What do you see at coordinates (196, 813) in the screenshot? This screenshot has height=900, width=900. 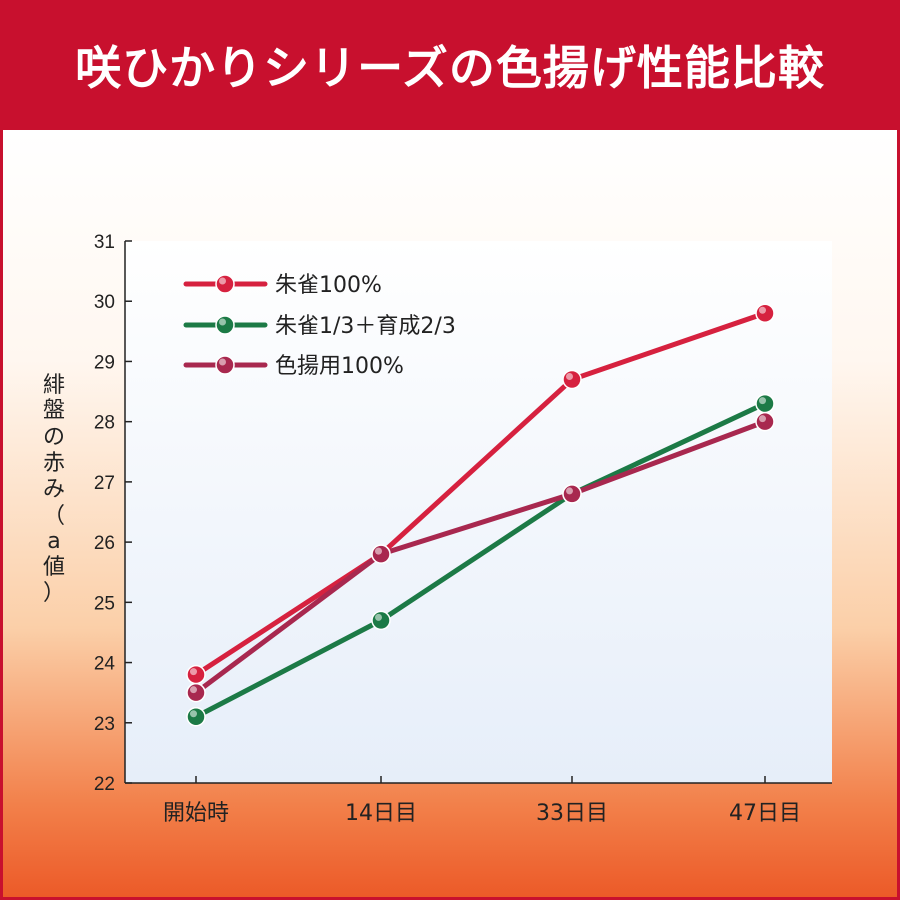 I see `x-tick-label: 開始時` at bounding box center [196, 813].